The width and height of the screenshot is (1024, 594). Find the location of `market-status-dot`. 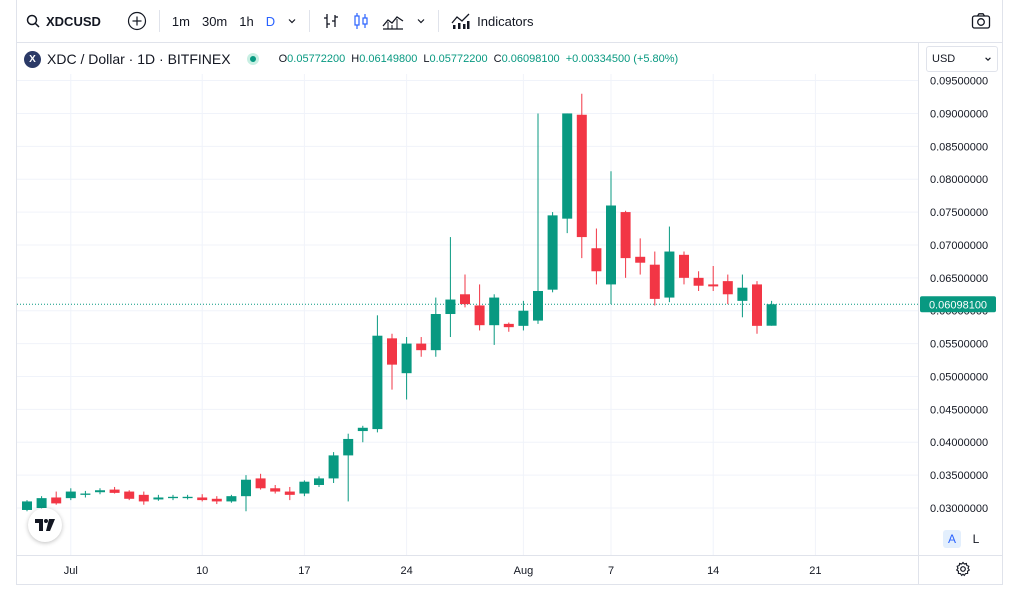

market-status-dot is located at coordinates (252, 59).